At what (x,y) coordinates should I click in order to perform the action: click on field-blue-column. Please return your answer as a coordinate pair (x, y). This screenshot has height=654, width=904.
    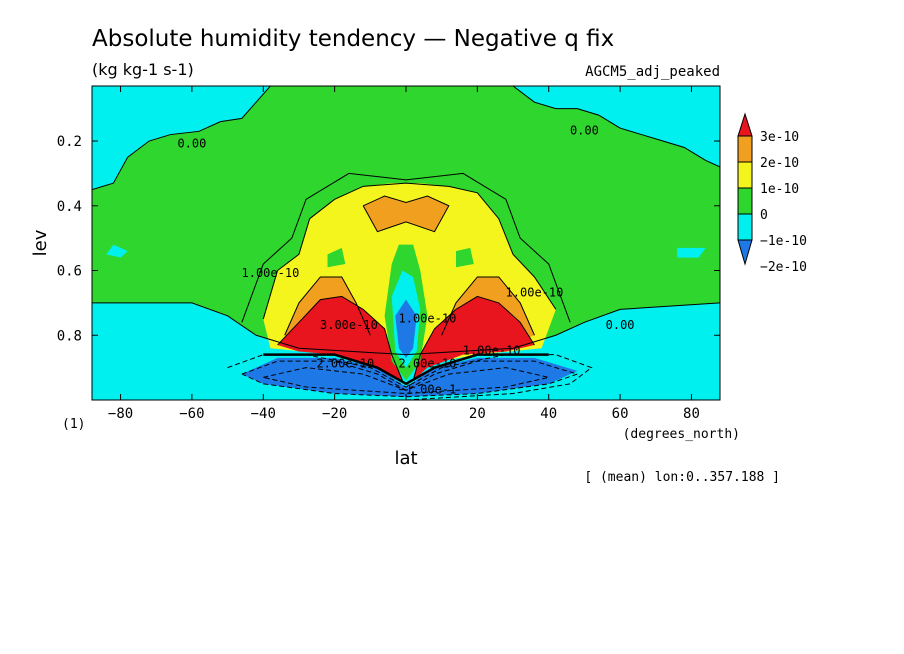
    Looking at the image, I should click on (406, 328).